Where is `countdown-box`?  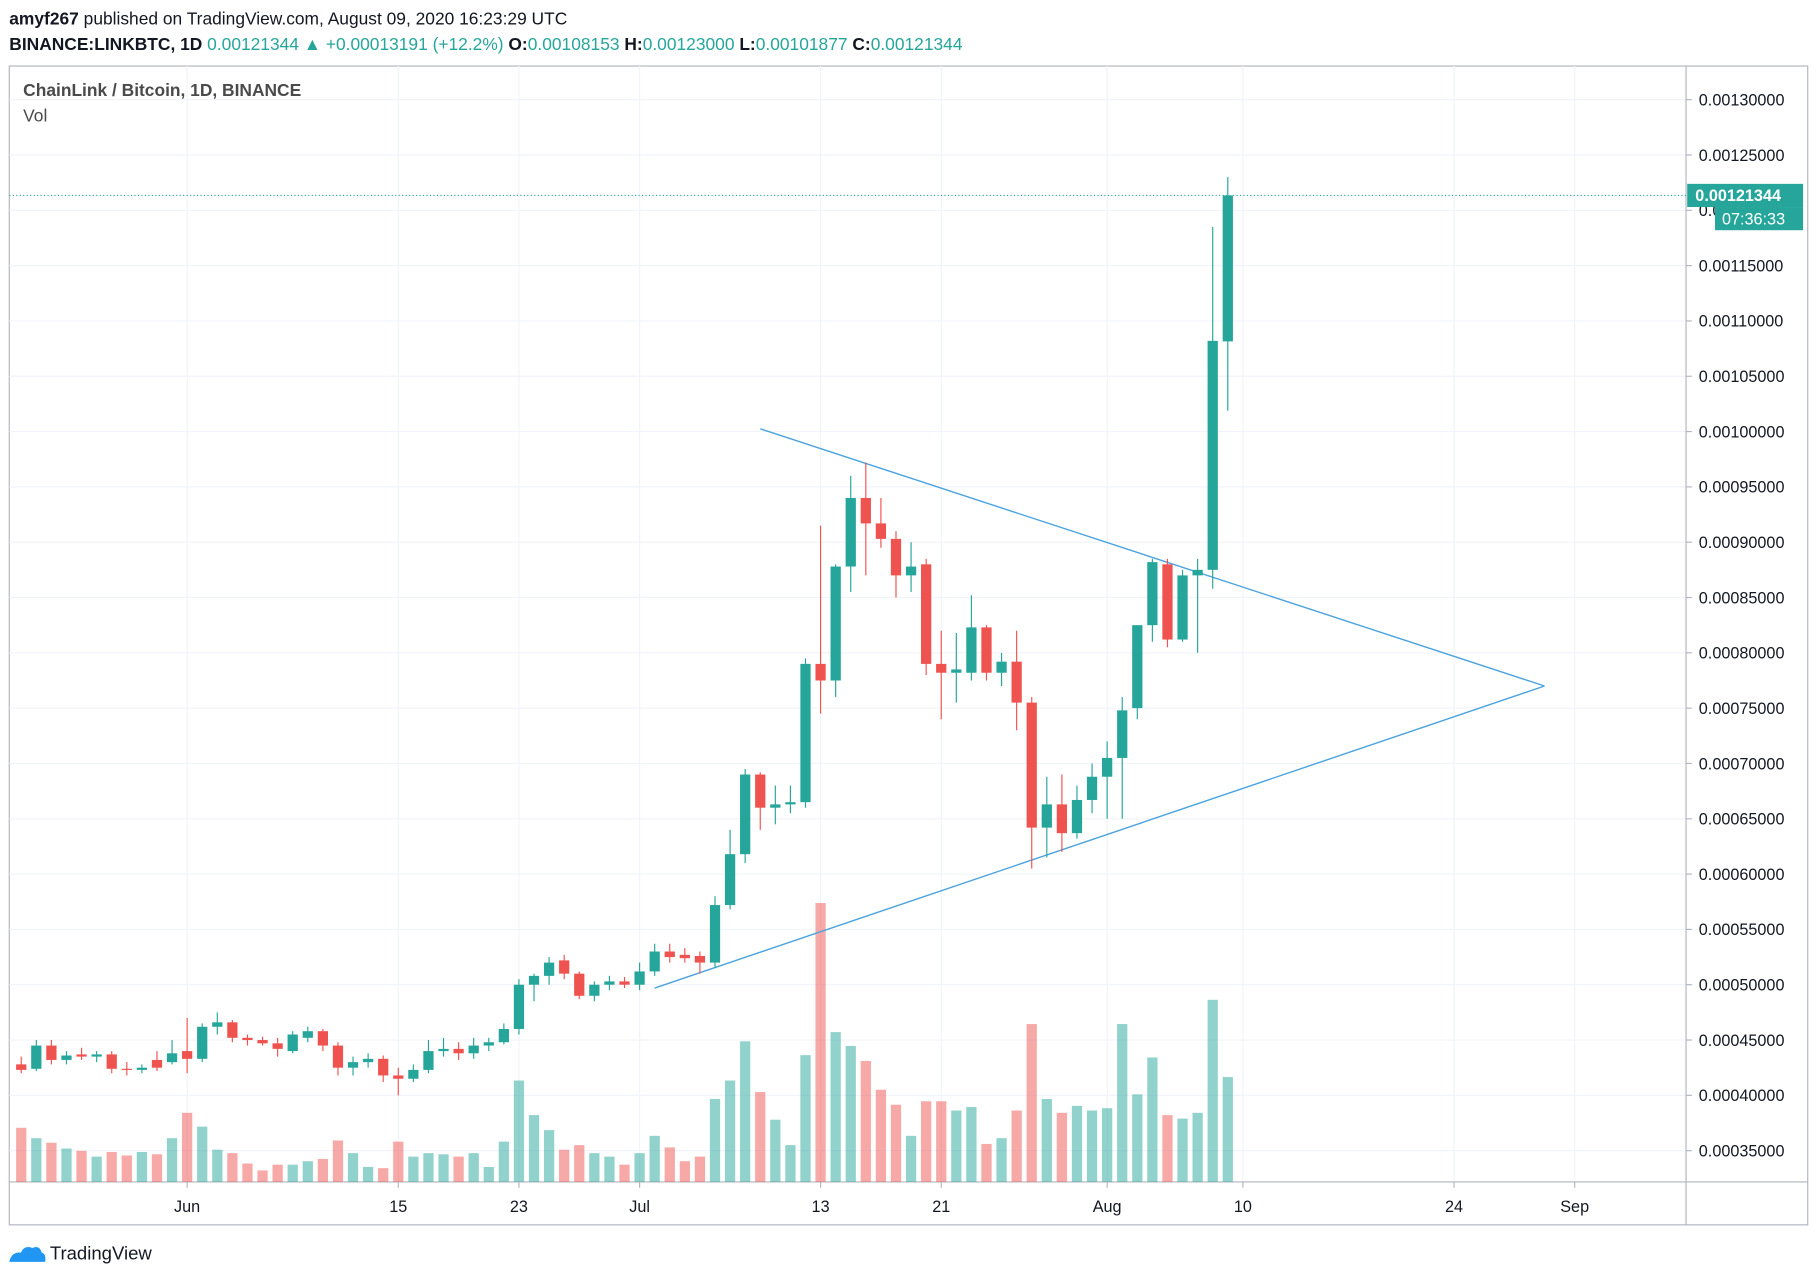
countdown-box is located at coordinates (1759, 219).